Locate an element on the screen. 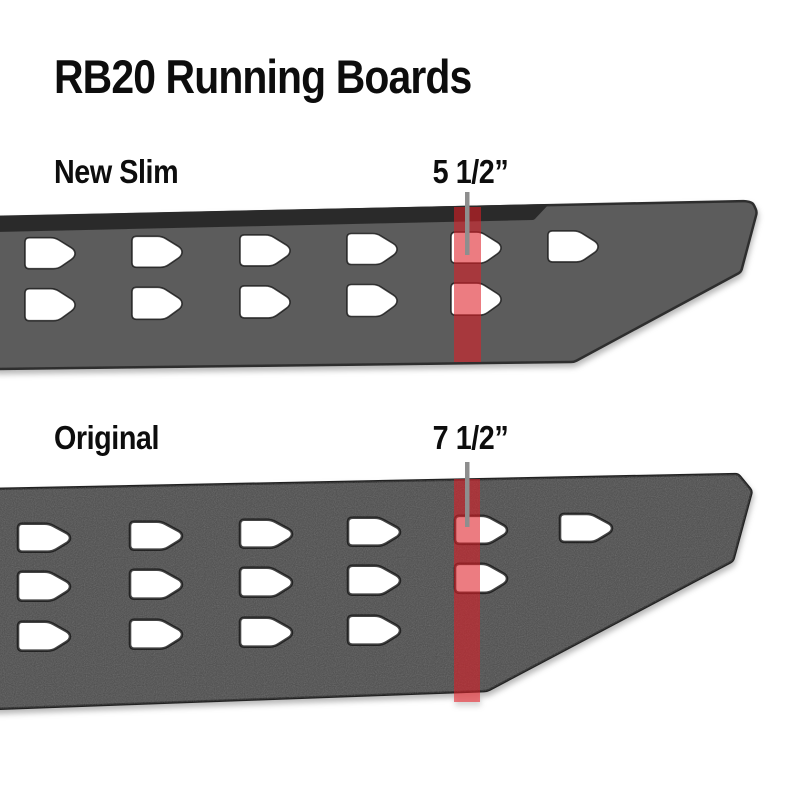 The width and height of the screenshot is (800, 800). measurement-label-new-slim: 5 1/2” is located at coordinates (470, 171).